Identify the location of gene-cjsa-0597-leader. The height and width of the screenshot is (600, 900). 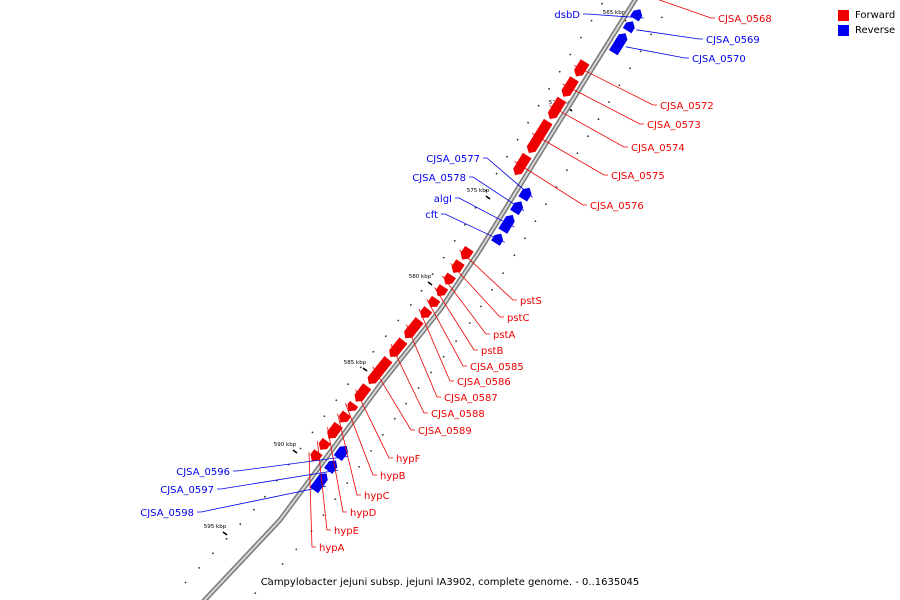
(278, 479).